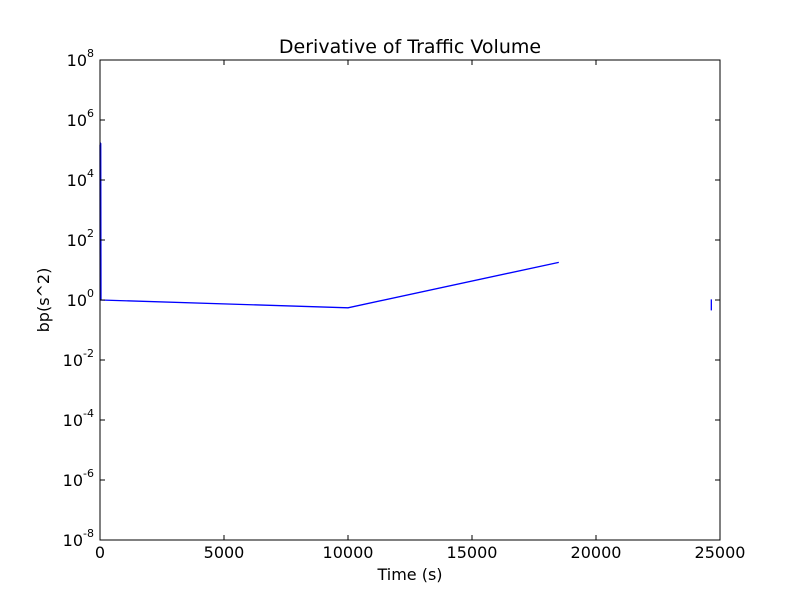 The image size is (800, 600). Describe the element at coordinates (410, 47) in the screenshot. I see `chart-title: Derivative of Traffic Volume` at that location.